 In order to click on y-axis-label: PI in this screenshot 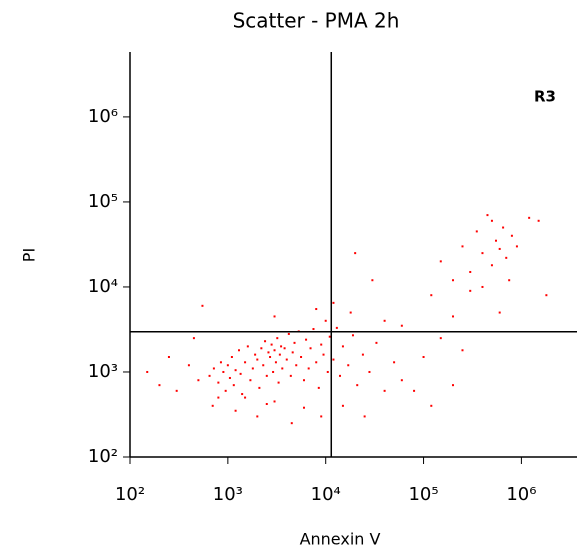, I will do `click(29, 255)`.